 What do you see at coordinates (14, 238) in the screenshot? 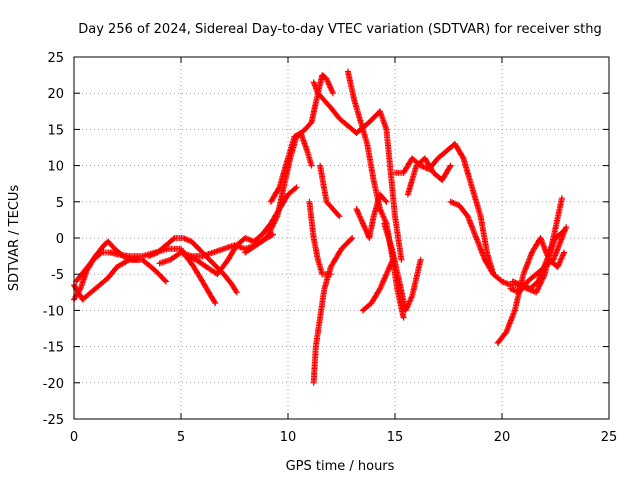
I see `y-axis-label: SDTVAR / TECUs` at bounding box center [14, 238].